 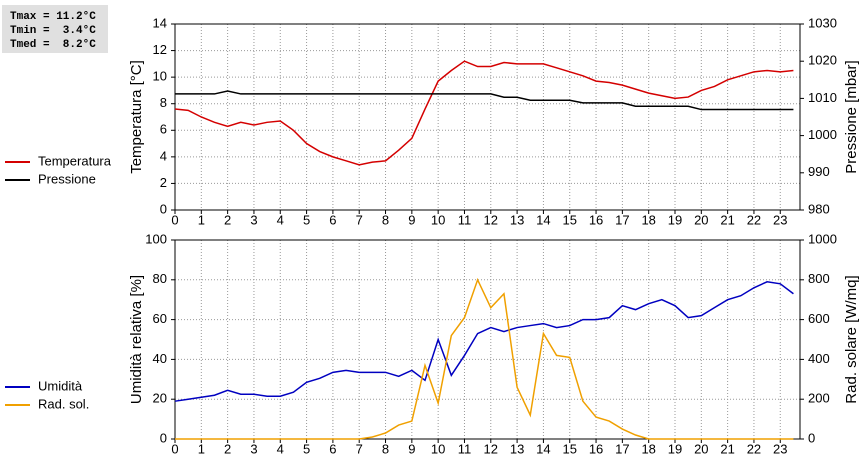 I want to click on y2-tick-label: 400, so click(x=819, y=358).